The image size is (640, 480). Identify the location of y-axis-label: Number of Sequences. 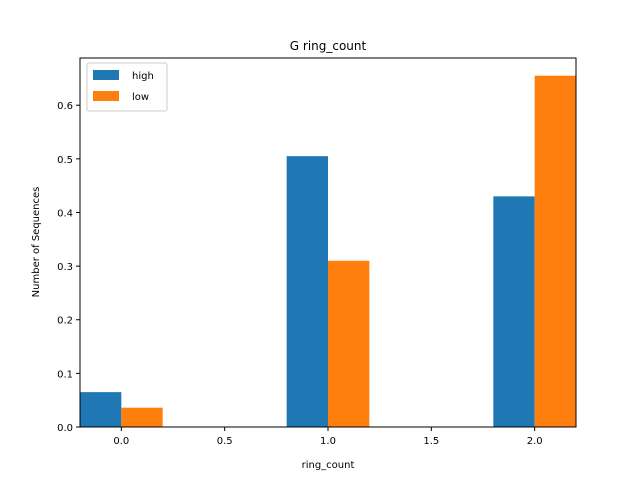
(36, 242).